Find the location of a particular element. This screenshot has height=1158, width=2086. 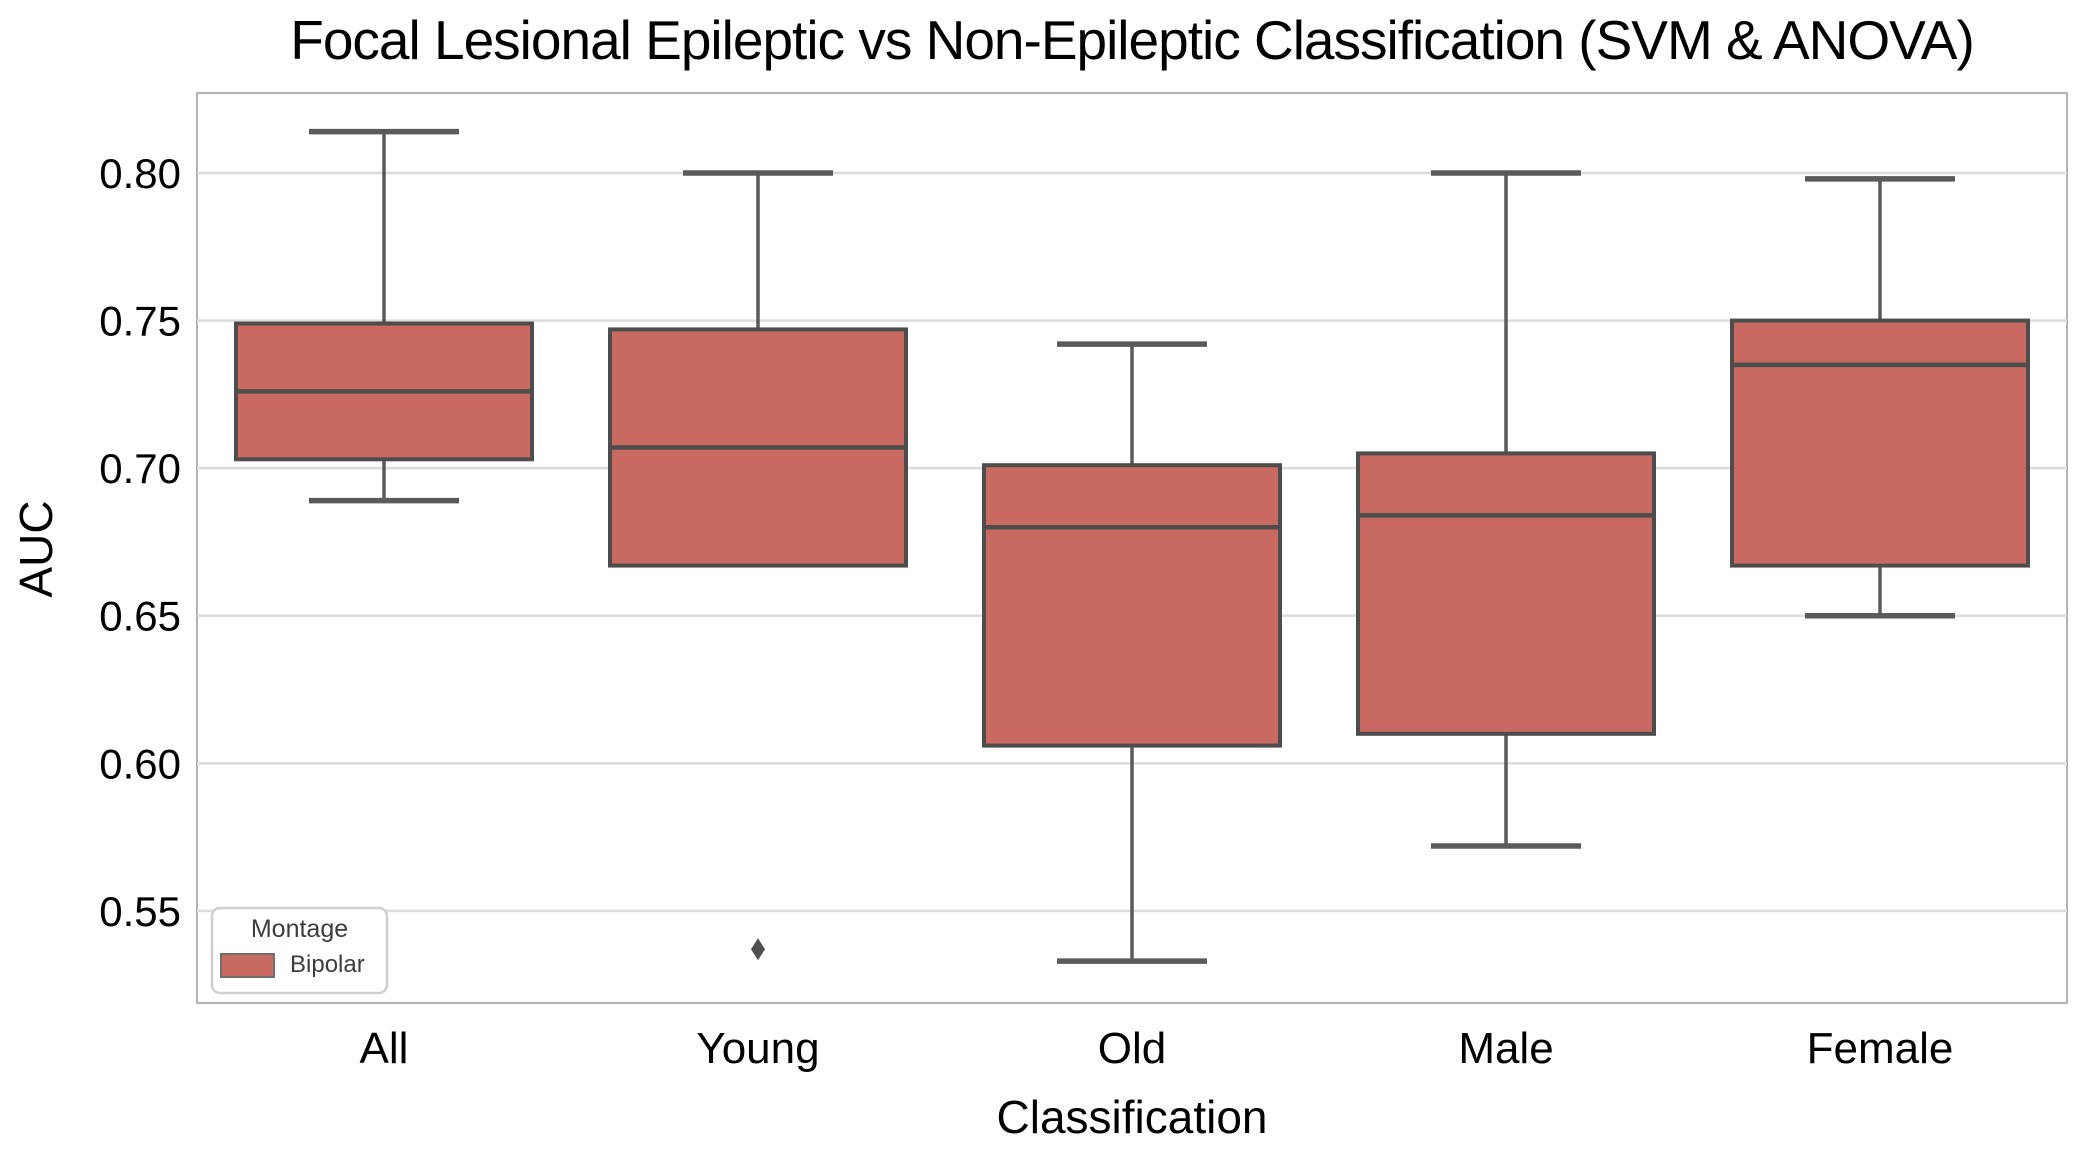

box-old is located at coordinates (1132, 605).